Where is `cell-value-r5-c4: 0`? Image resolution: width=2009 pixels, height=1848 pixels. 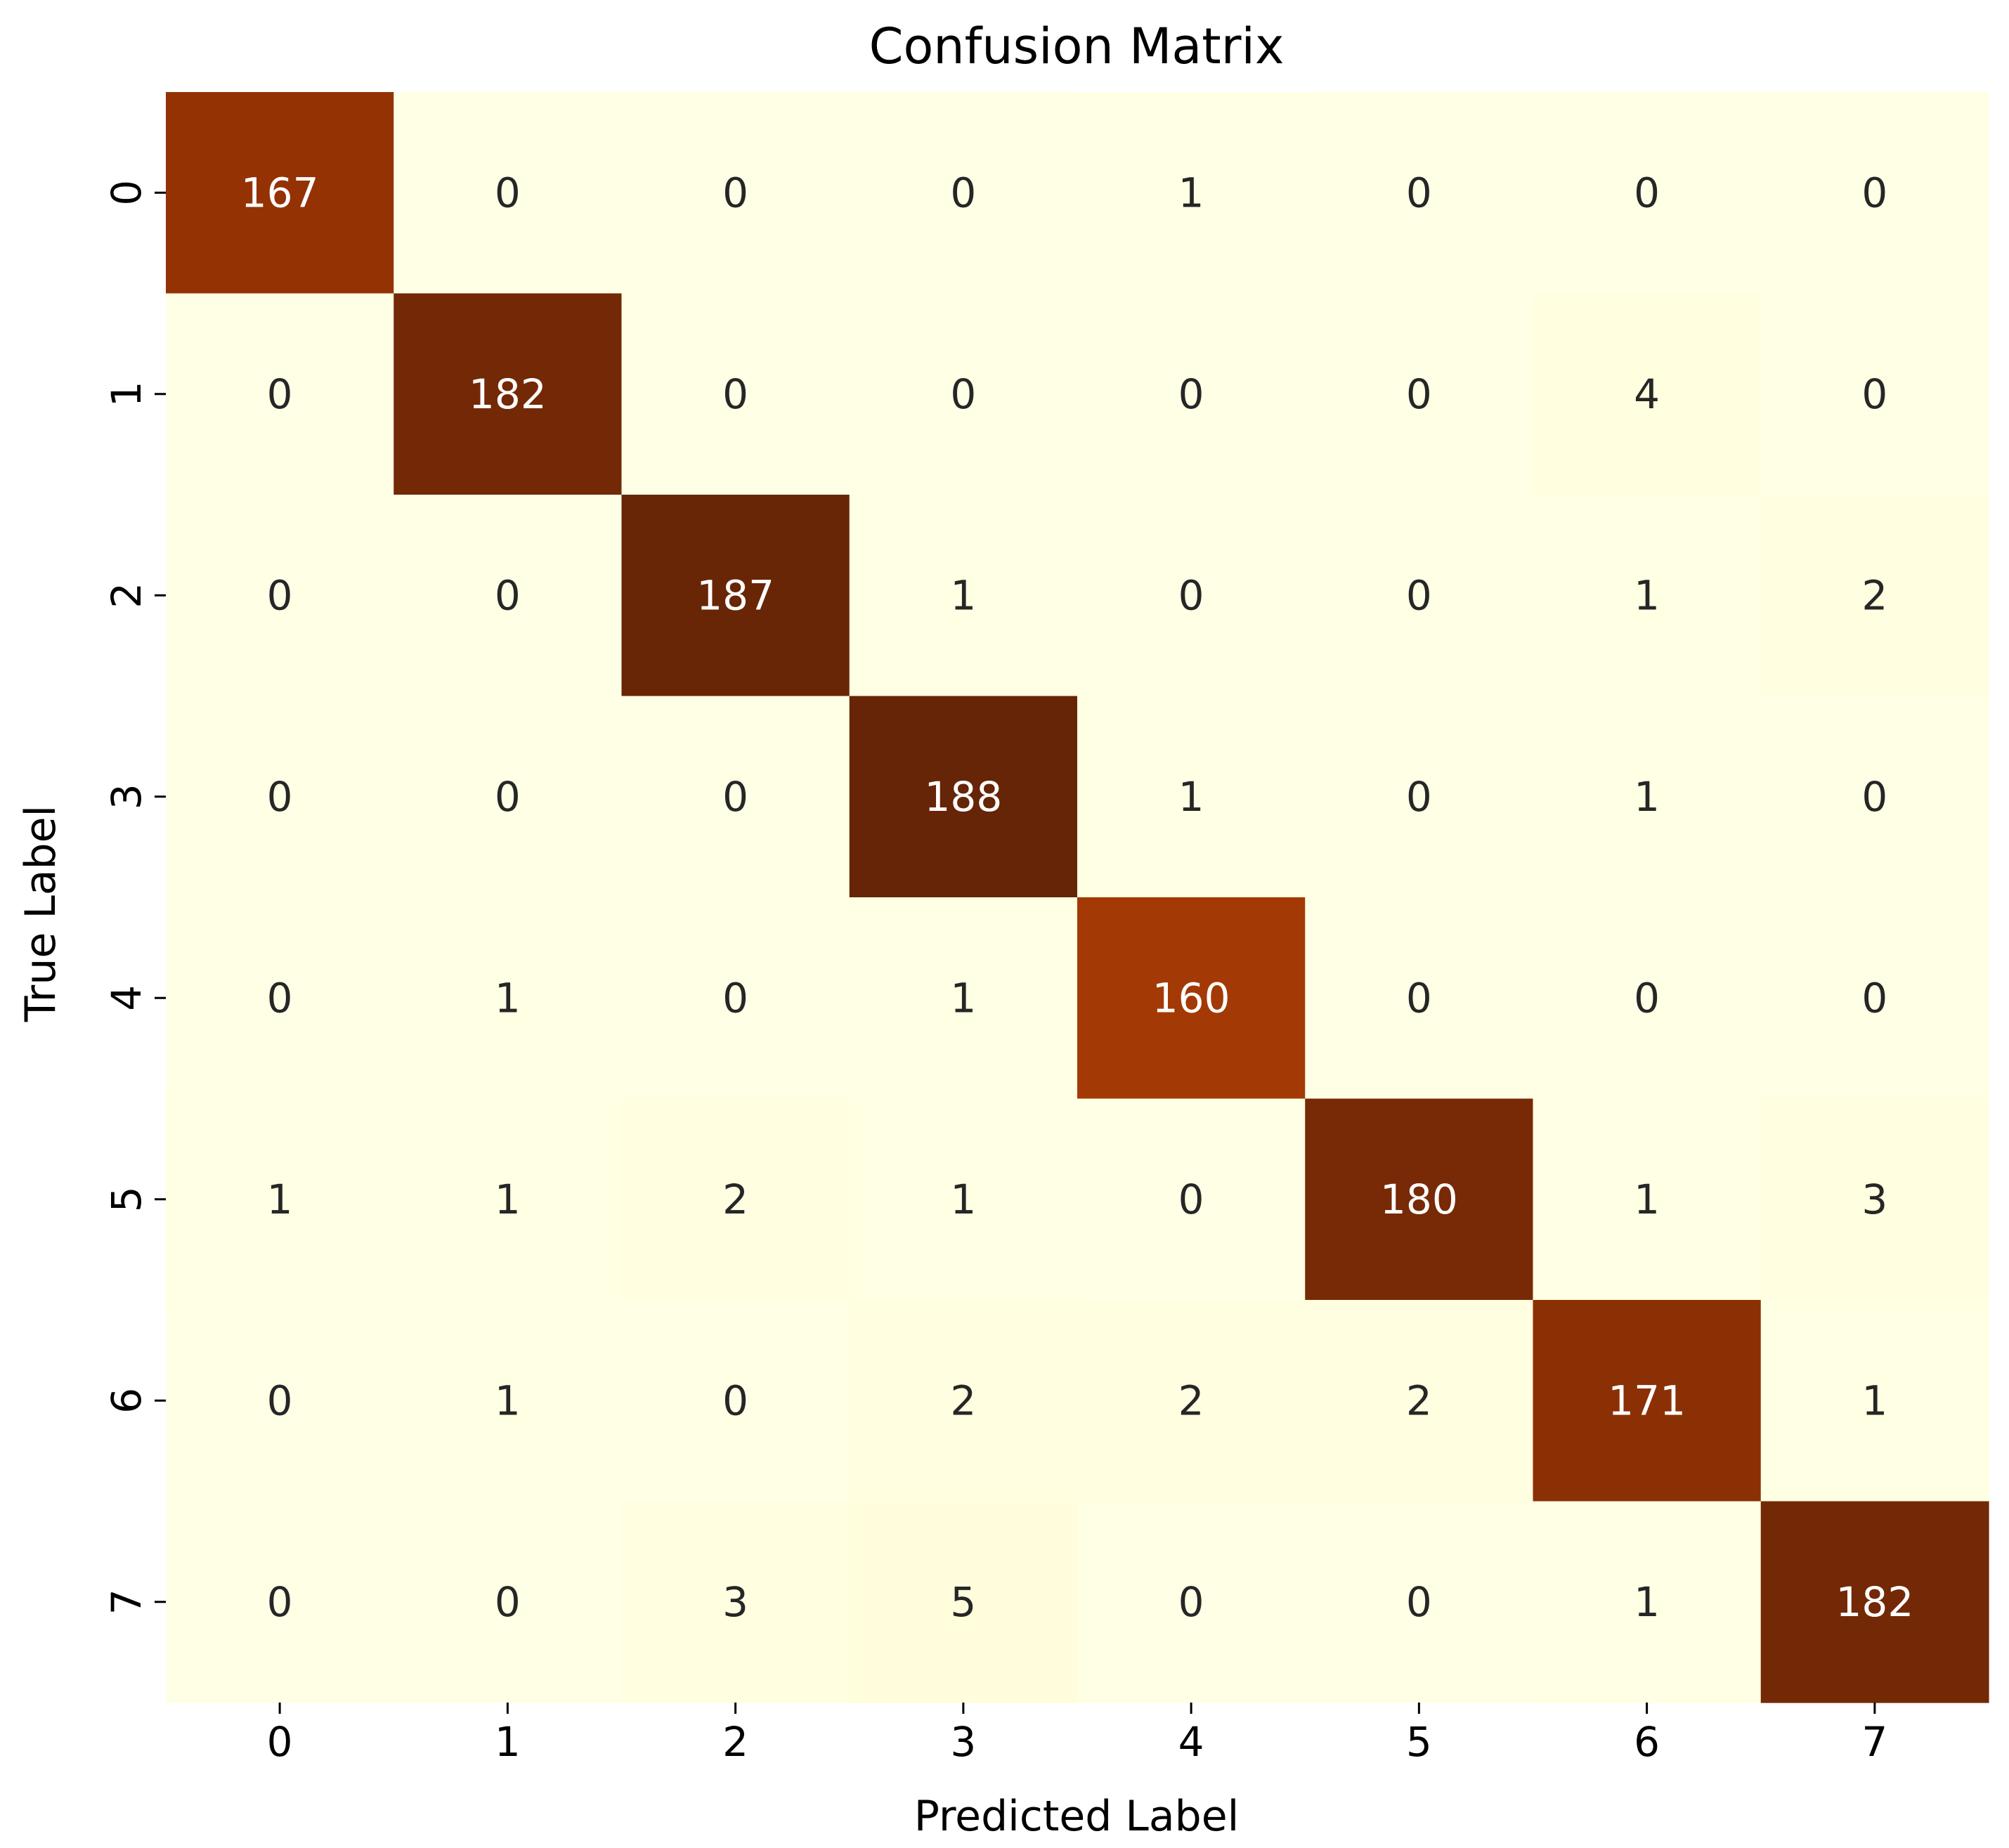
cell-value-r5-c4: 0 is located at coordinates (1191, 1199).